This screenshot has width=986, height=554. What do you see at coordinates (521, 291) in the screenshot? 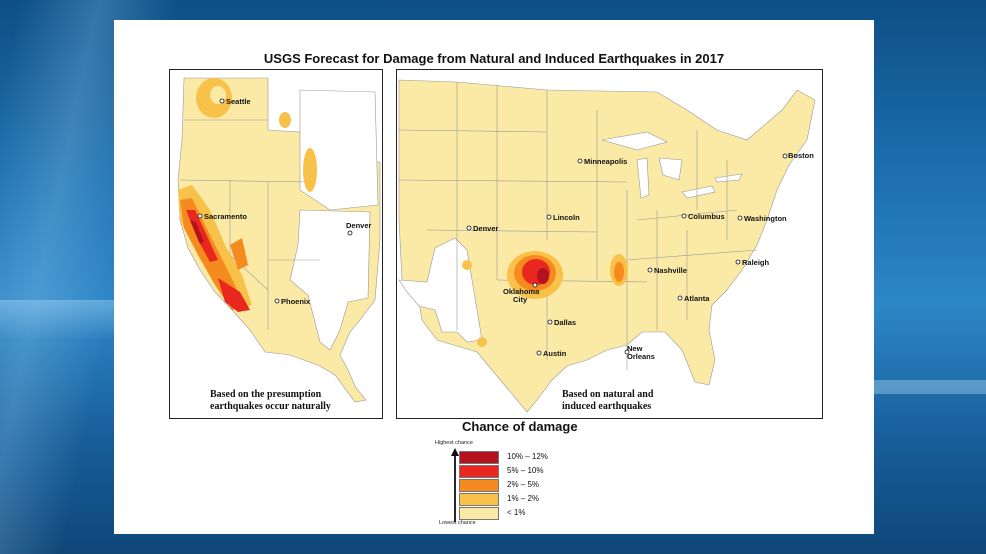
I see `city-oklahoma: Oklahoma` at bounding box center [521, 291].